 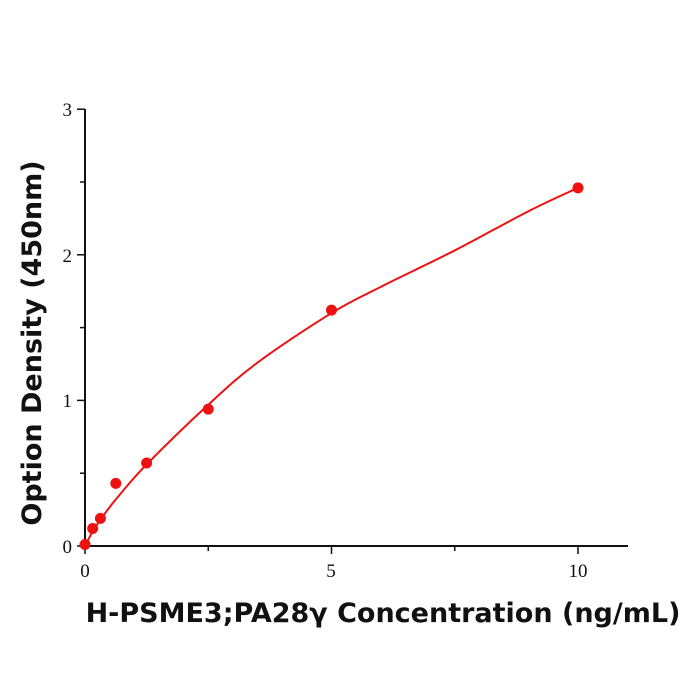 I want to click on y-tick-label: 0, so click(x=68, y=547).